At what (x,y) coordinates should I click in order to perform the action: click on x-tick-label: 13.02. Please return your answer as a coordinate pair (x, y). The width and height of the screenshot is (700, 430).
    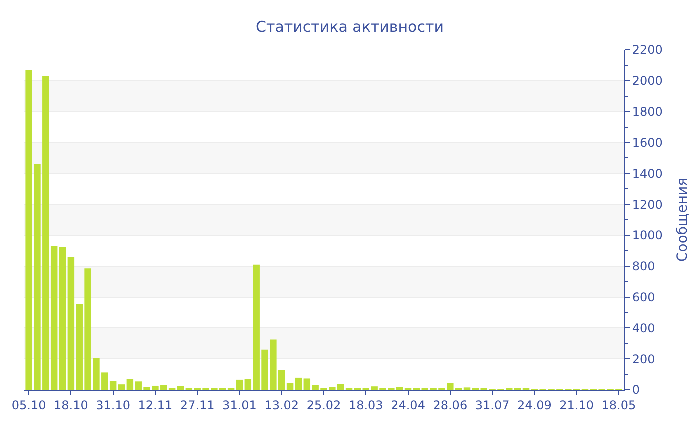
    Looking at the image, I should click on (282, 405).